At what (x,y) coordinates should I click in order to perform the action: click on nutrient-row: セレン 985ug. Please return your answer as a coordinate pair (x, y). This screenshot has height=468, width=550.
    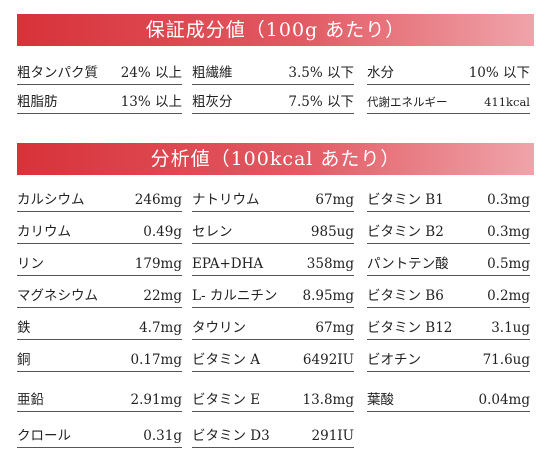
    Looking at the image, I should click on (273, 233).